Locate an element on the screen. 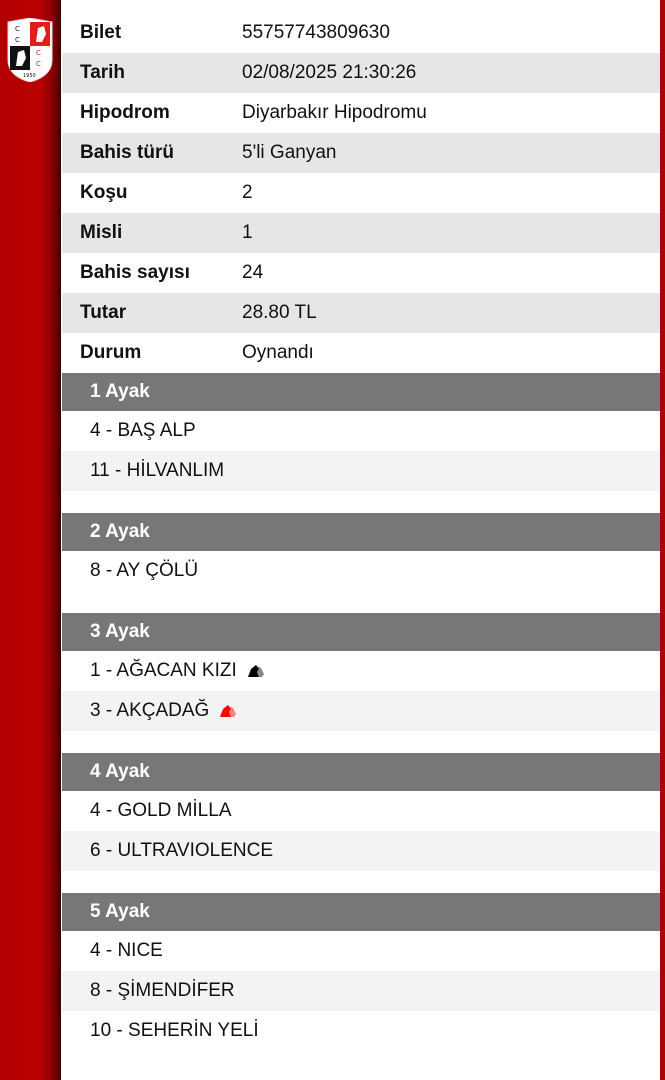  leg-header: 3 Ayak is located at coordinates (361, 632).